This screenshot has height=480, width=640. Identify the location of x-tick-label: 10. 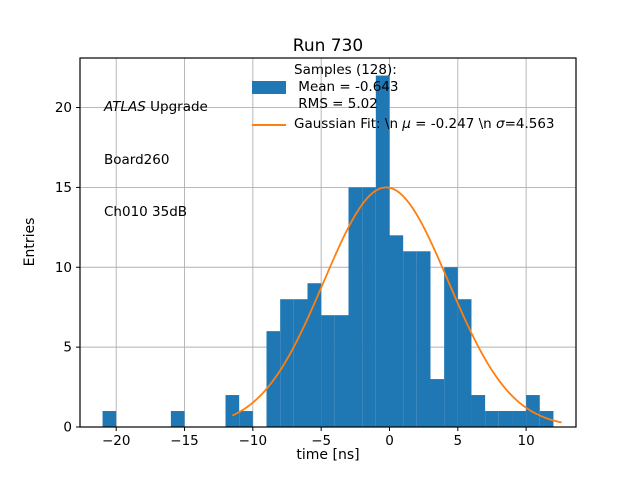
(526, 441).